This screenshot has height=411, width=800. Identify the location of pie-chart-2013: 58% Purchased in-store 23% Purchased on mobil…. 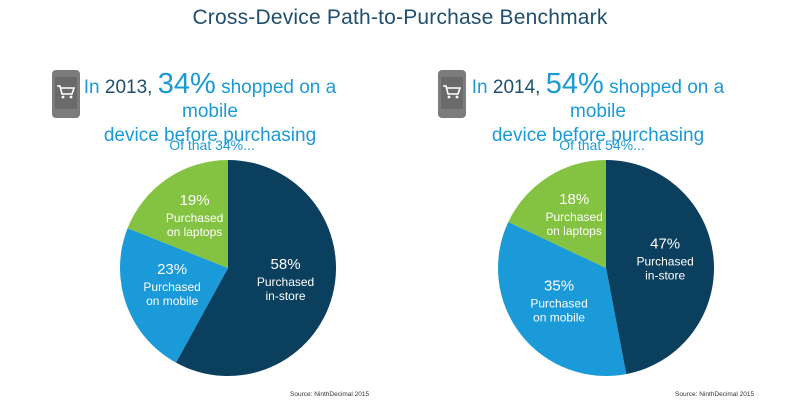
(228, 268).